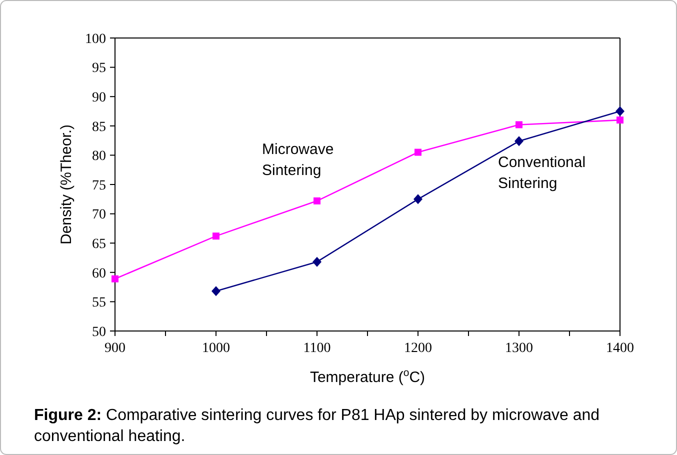  Describe the element at coordinates (317, 348) in the screenshot. I see `x-tick-label: 1100` at that location.